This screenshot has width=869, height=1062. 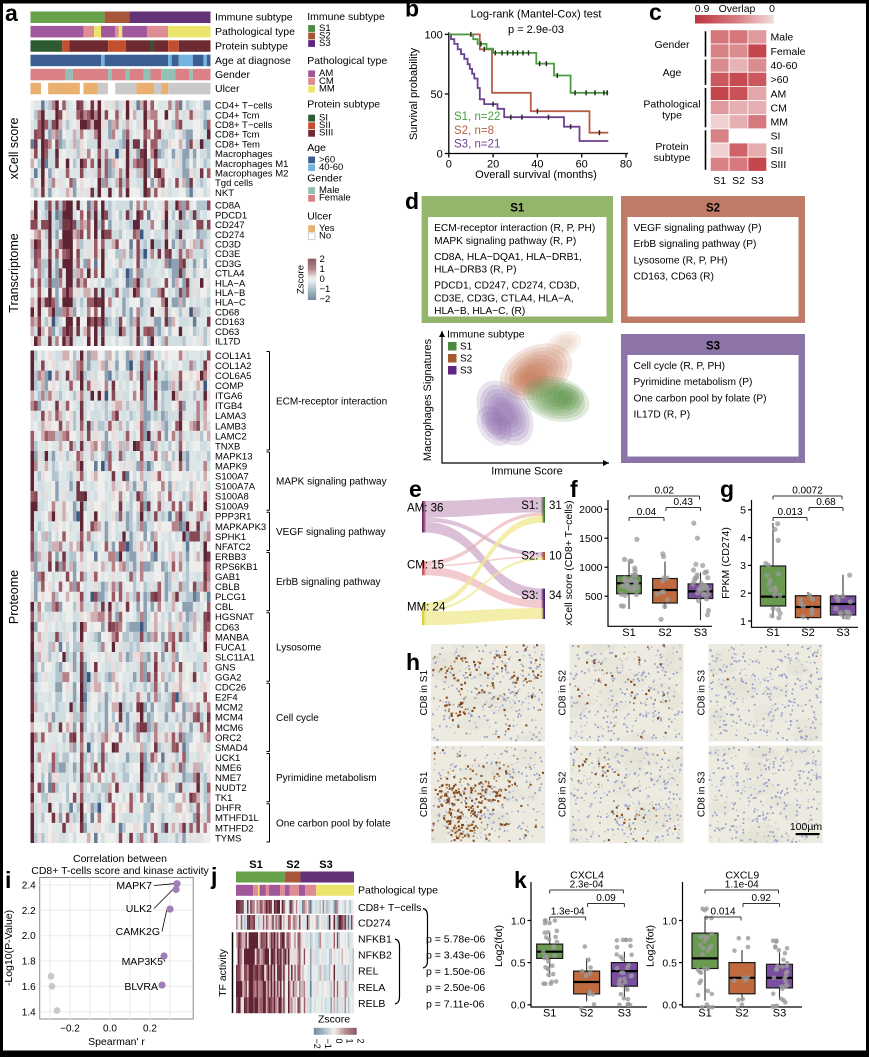 What do you see at coordinates (237, 144) in the screenshot?
I see `svg-text: CD8+ Tem` at bounding box center [237, 144].